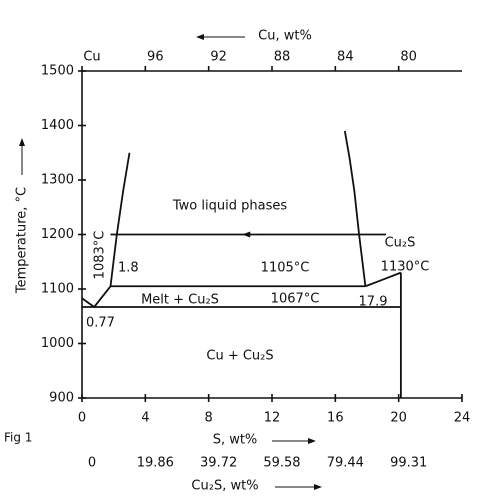 This screenshot has height=500, width=500. Describe the element at coordinates (91, 57) in the screenshot. I see `top-tick-label: Cu` at that location.